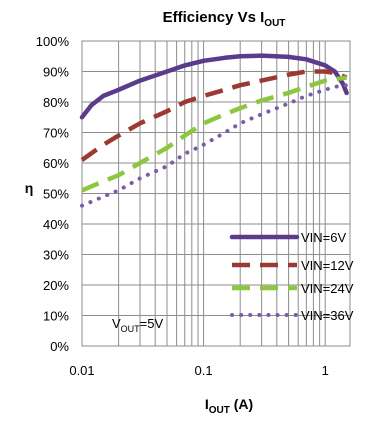 The width and height of the screenshot is (377, 423). Describe the element at coordinates (53, 41) in the screenshot. I see `y-tick-label: 100%` at that location.